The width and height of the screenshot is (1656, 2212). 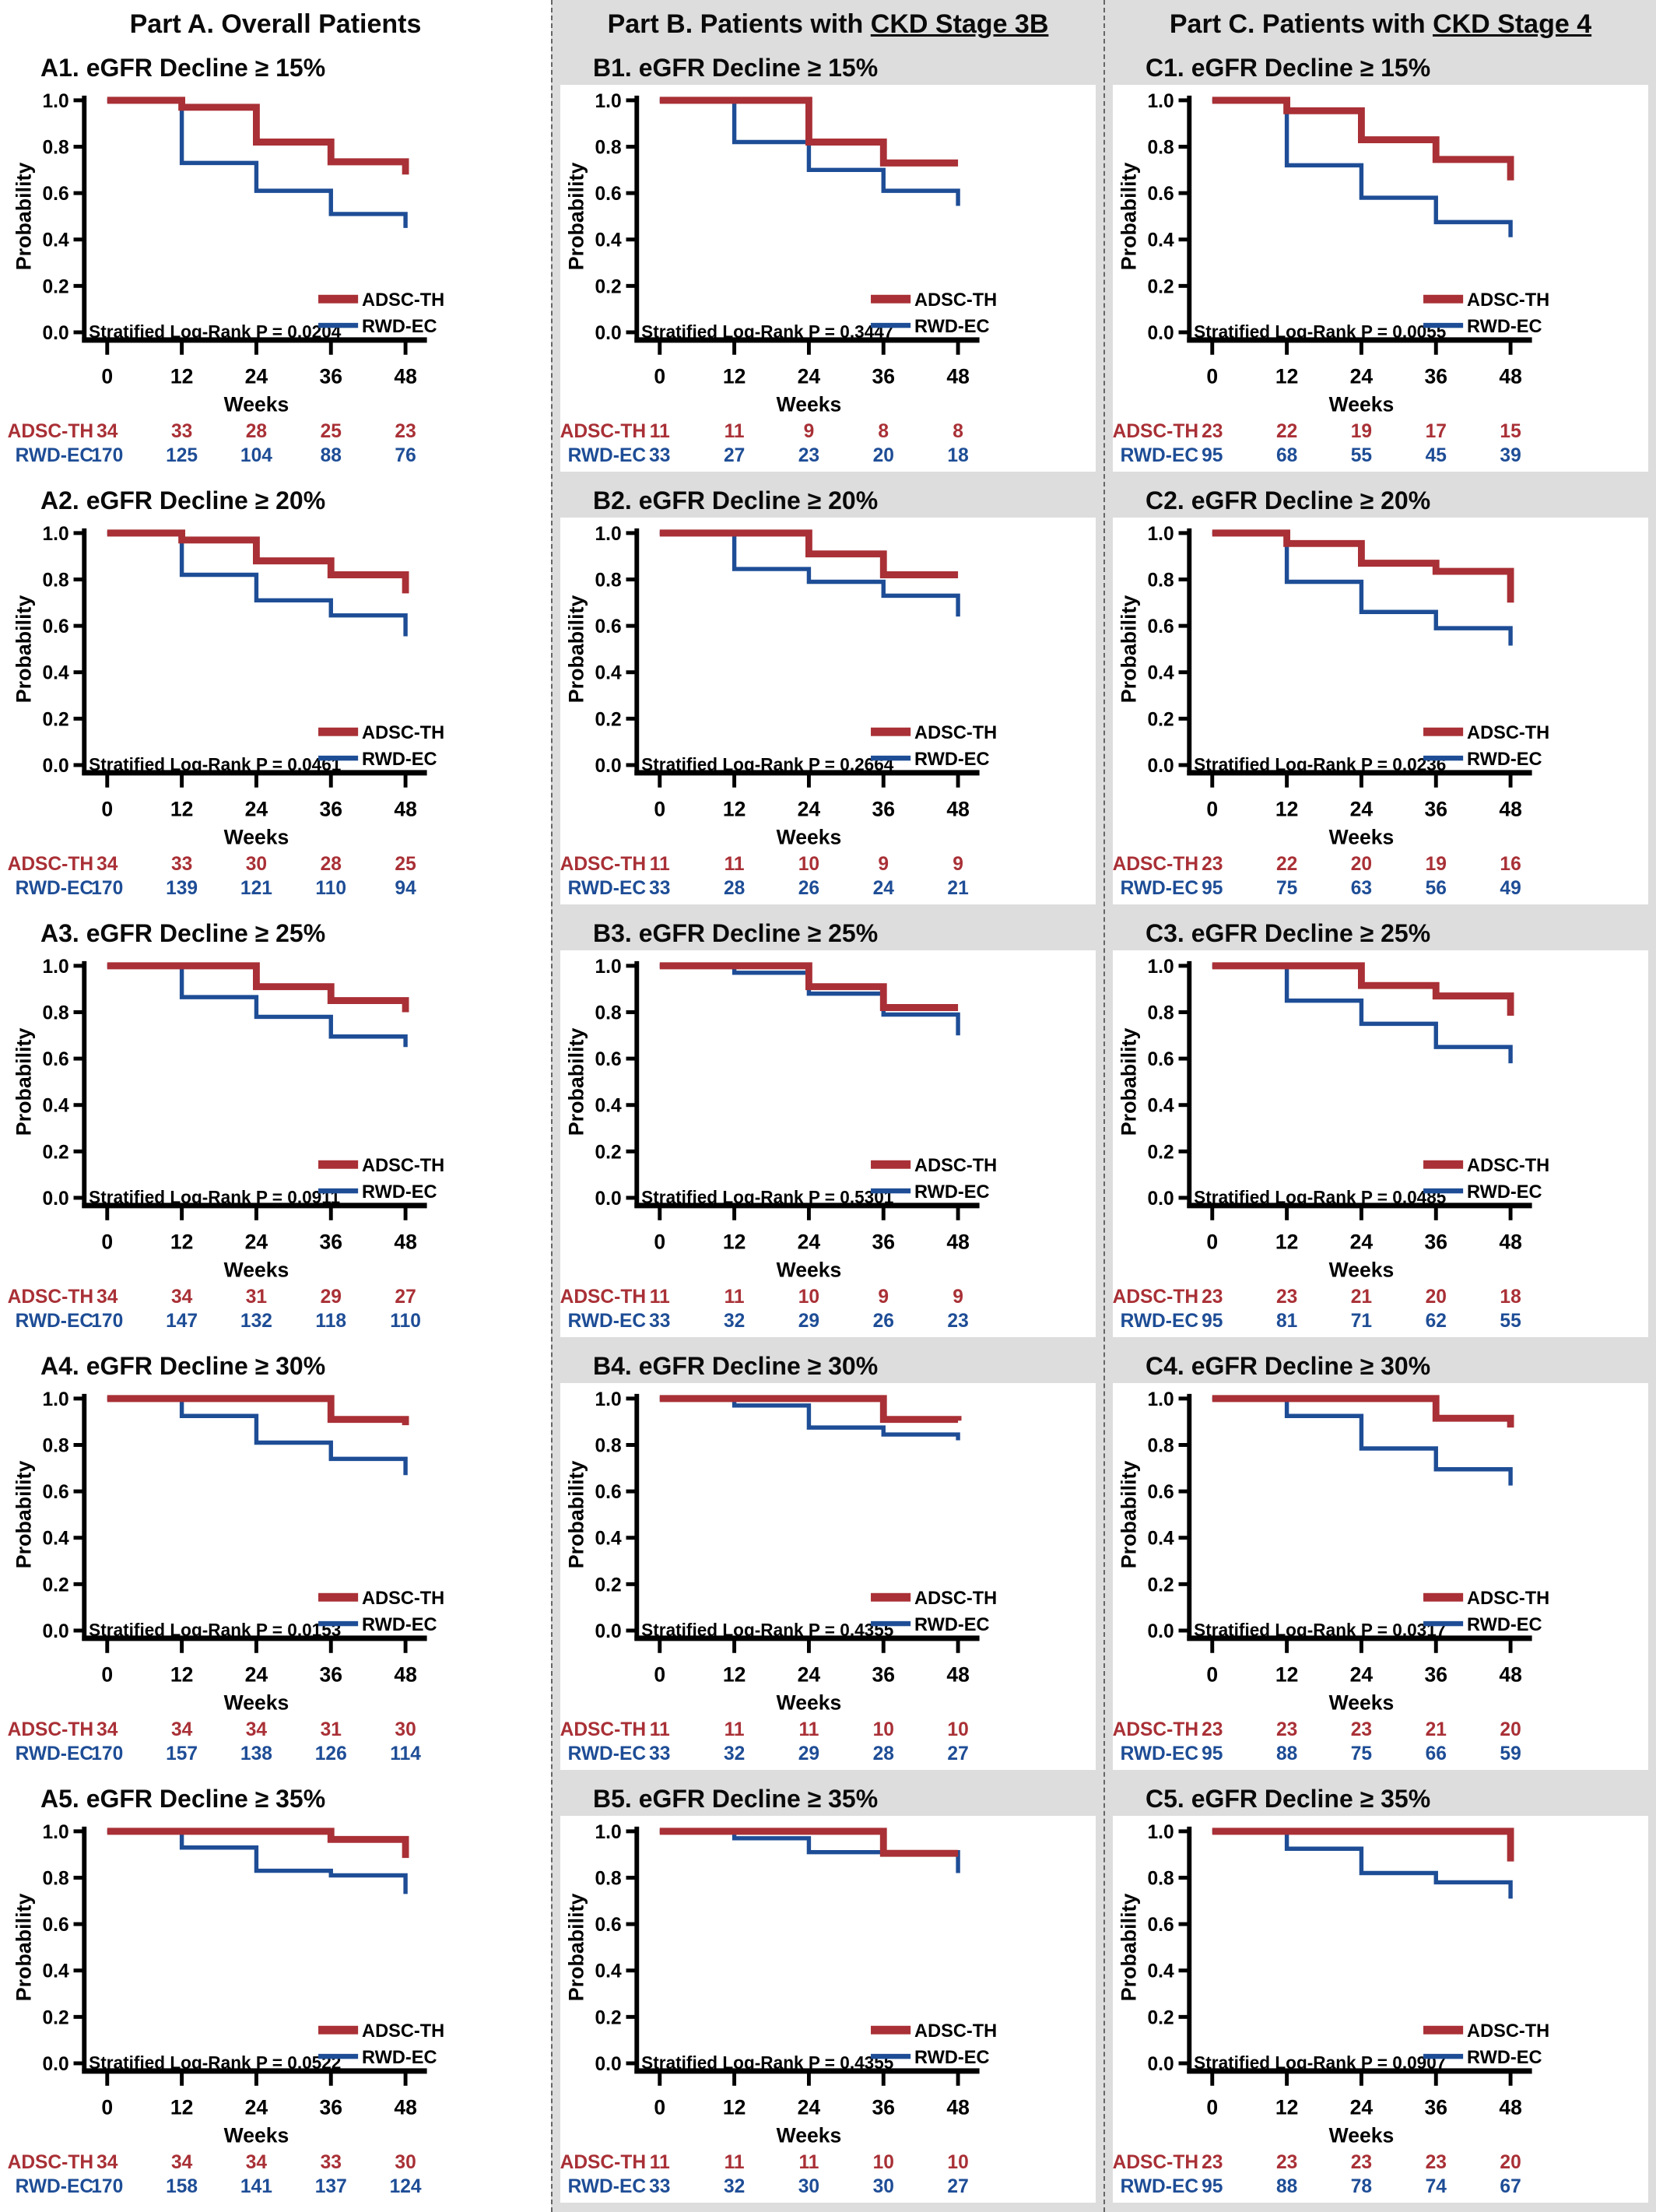 I want to click on risk-count: 20, so click(x=883, y=456).